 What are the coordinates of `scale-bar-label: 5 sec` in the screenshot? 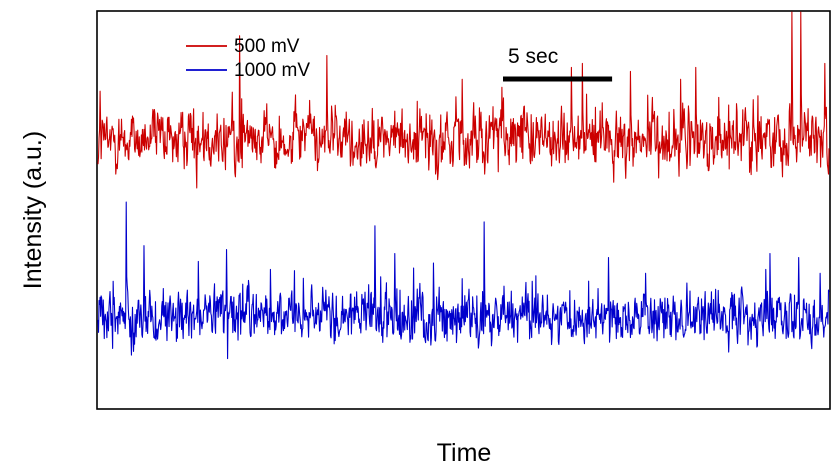 It's located at (533, 56).